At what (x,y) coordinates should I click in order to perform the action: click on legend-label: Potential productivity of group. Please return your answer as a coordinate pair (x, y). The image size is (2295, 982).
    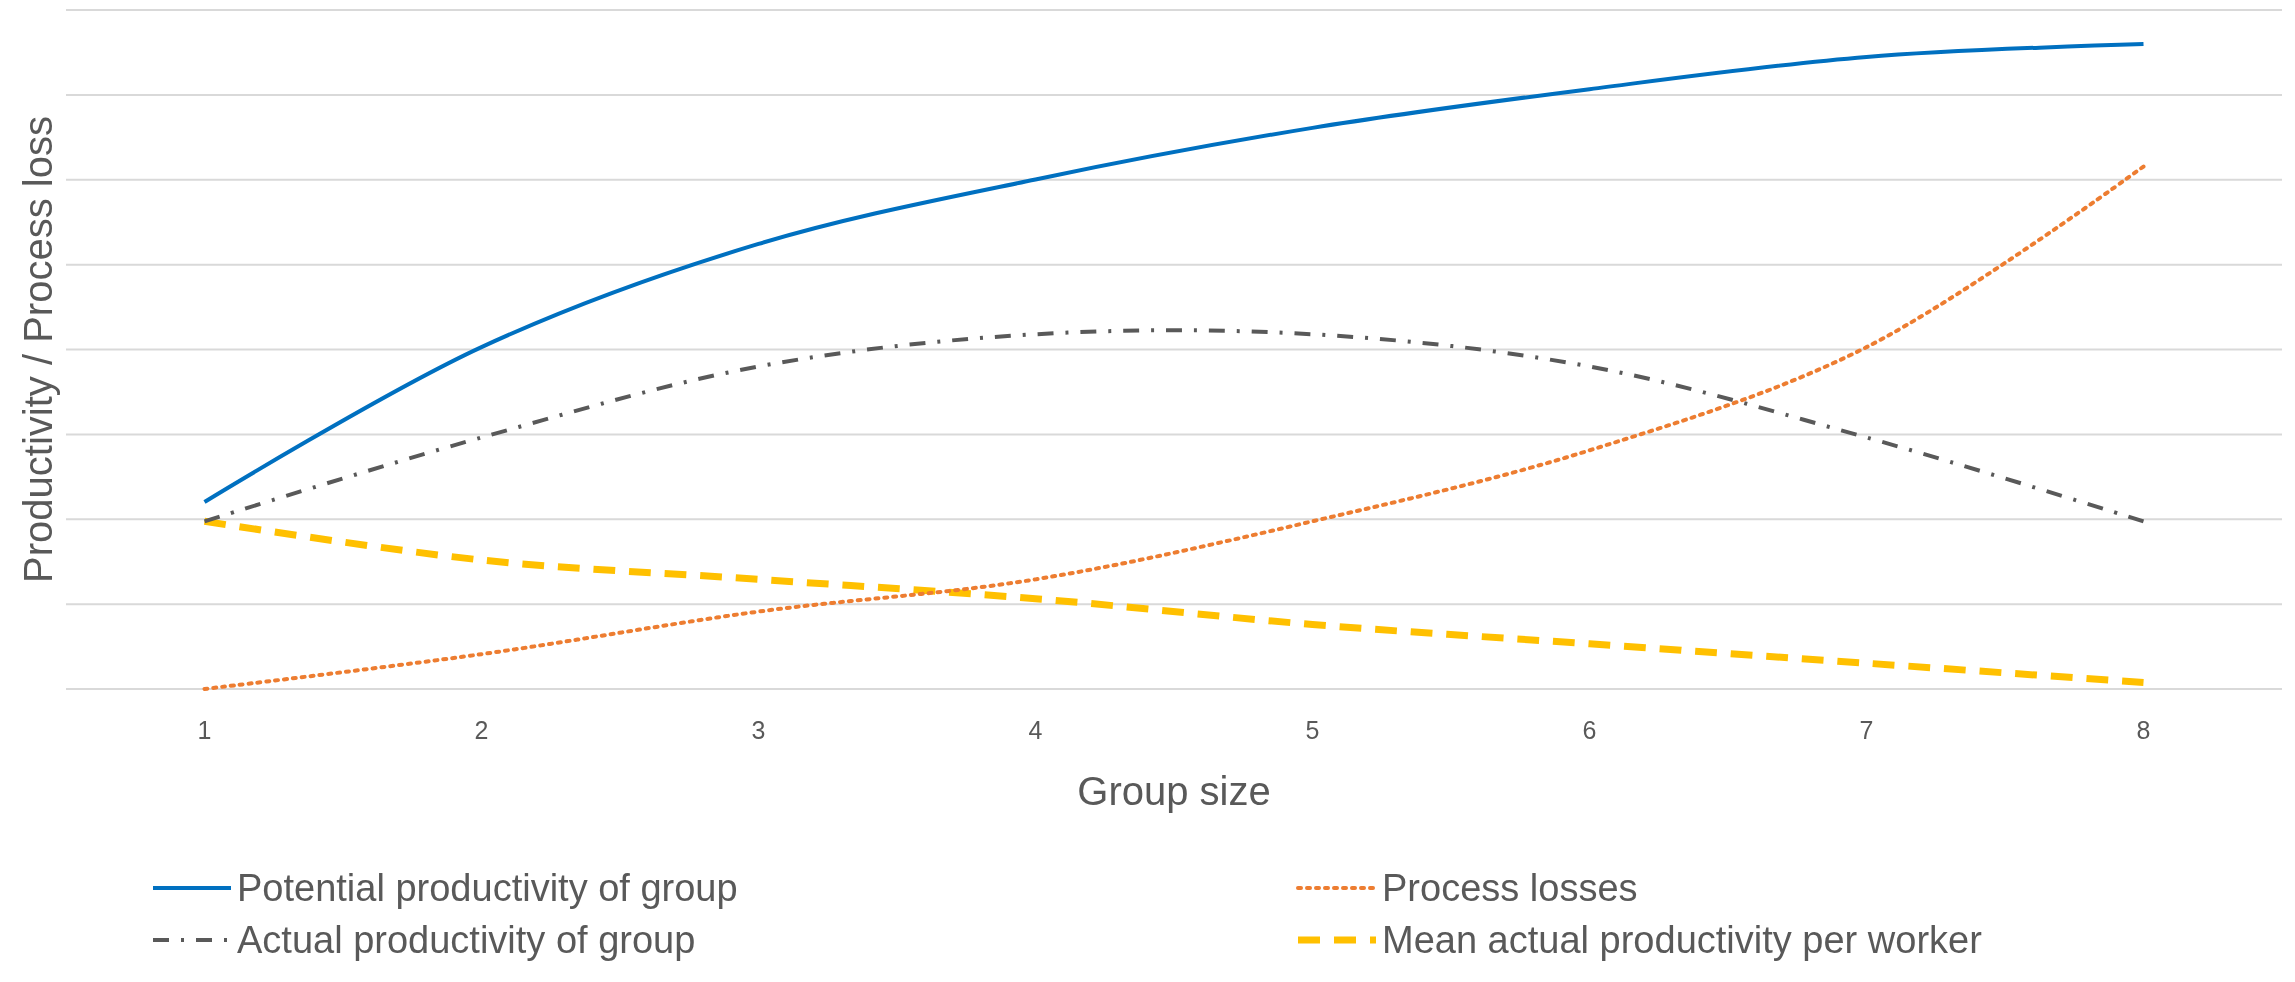
    Looking at the image, I should click on (487, 888).